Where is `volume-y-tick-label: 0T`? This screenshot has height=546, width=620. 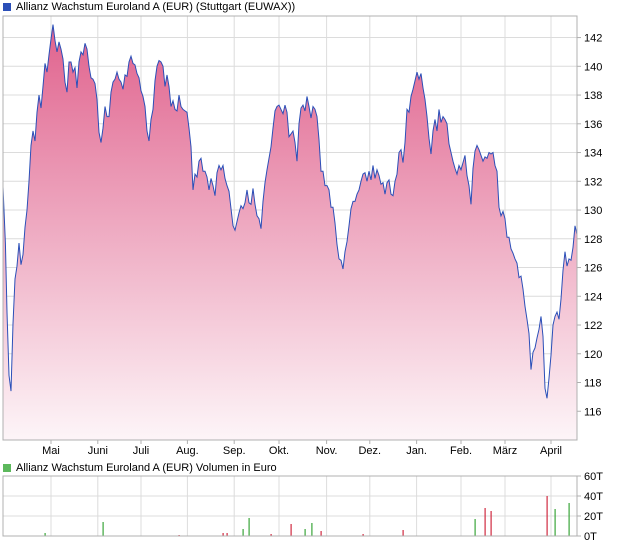 volume-y-tick-label: 0T is located at coordinates (590, 537).